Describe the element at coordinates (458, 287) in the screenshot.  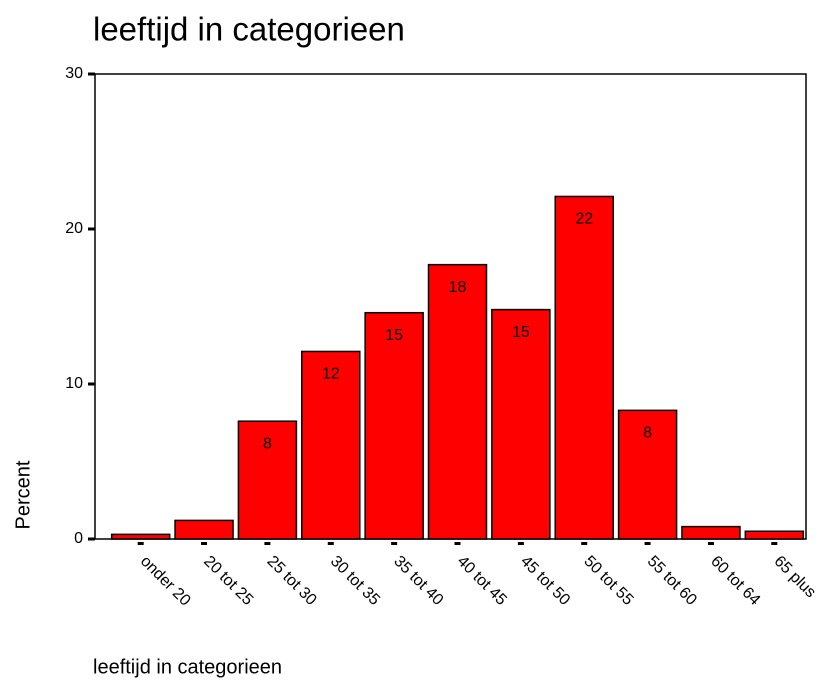
I see `value-label: 18` at that location.